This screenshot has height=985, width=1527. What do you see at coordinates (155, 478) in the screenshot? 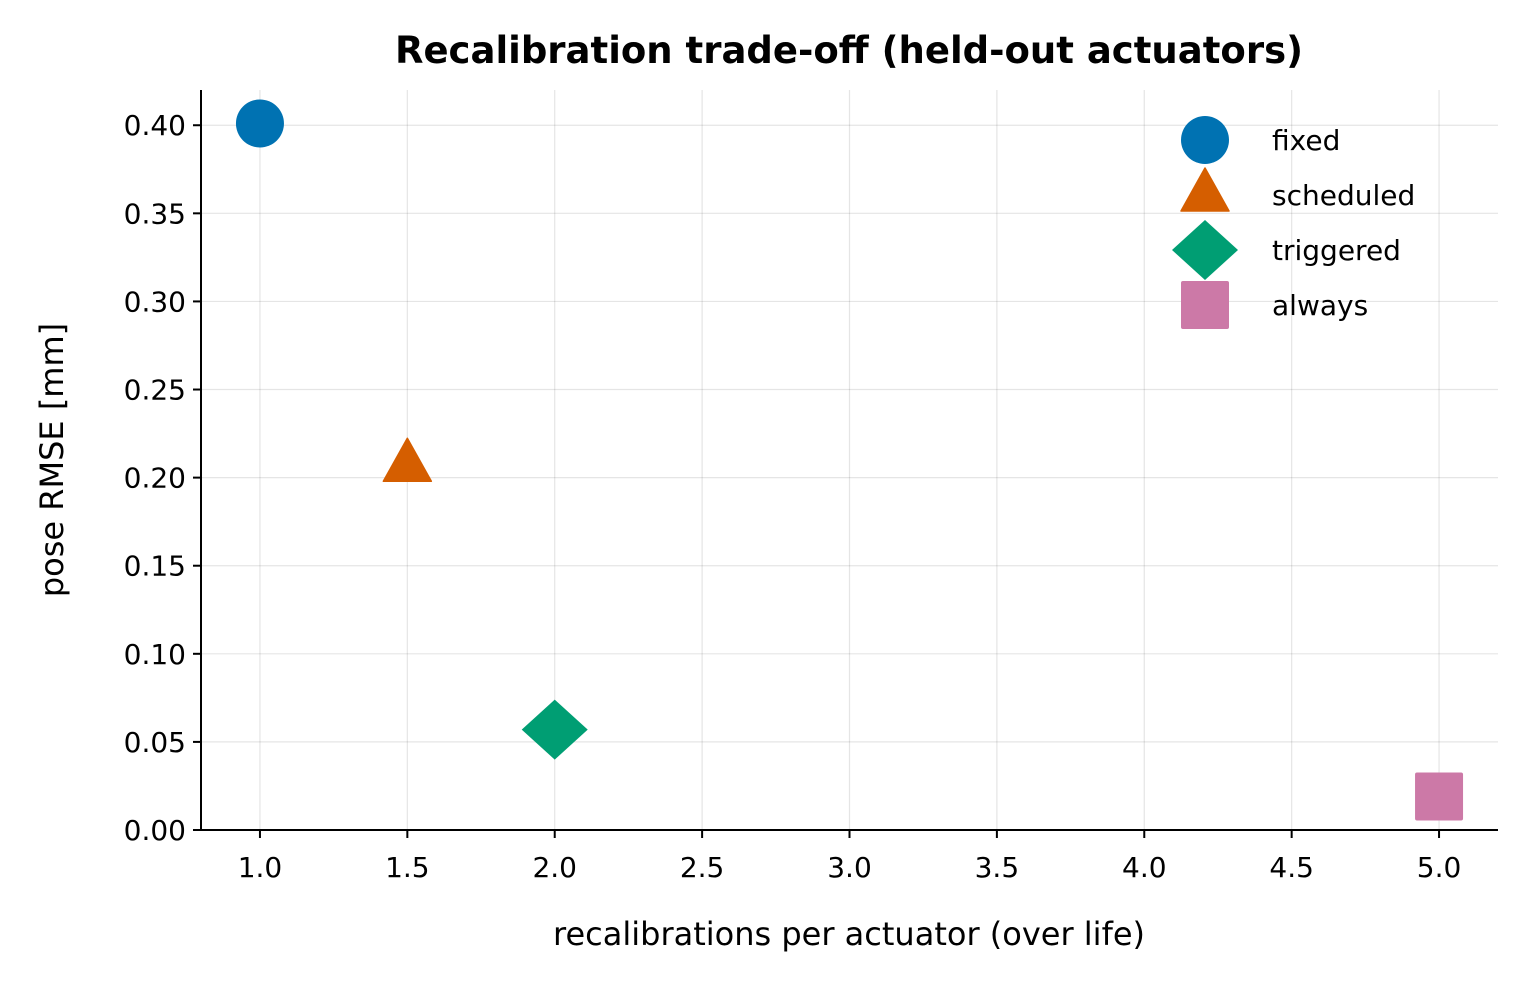
I see `y-tick-label: 0.20` at bounding box center [155, 478].